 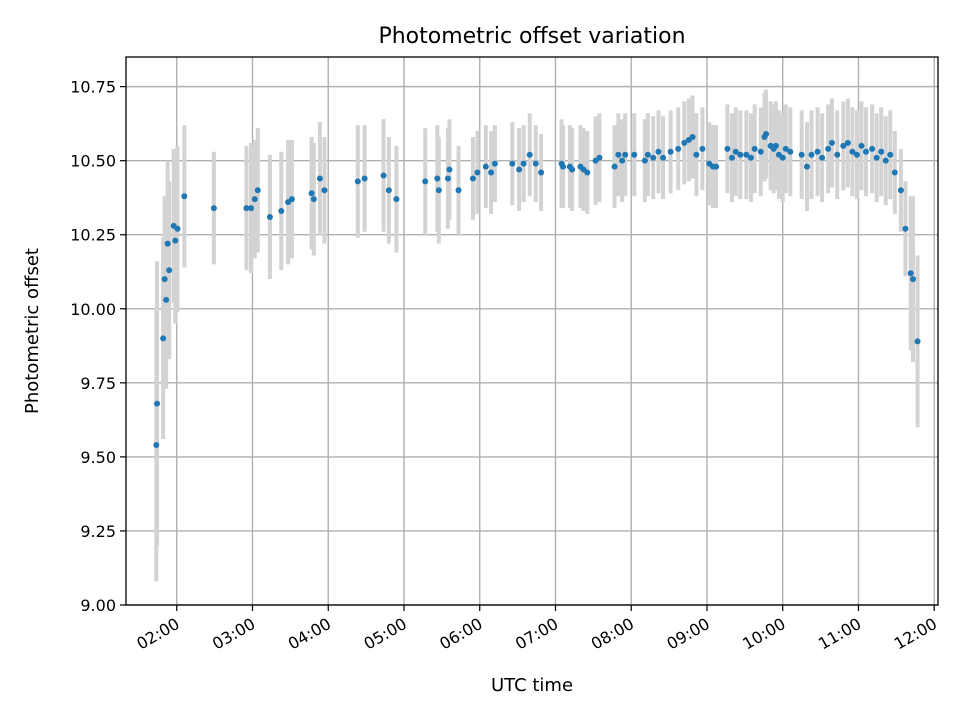 I want to click on y-tick-label: 9.25, so click(x=98, y=531).